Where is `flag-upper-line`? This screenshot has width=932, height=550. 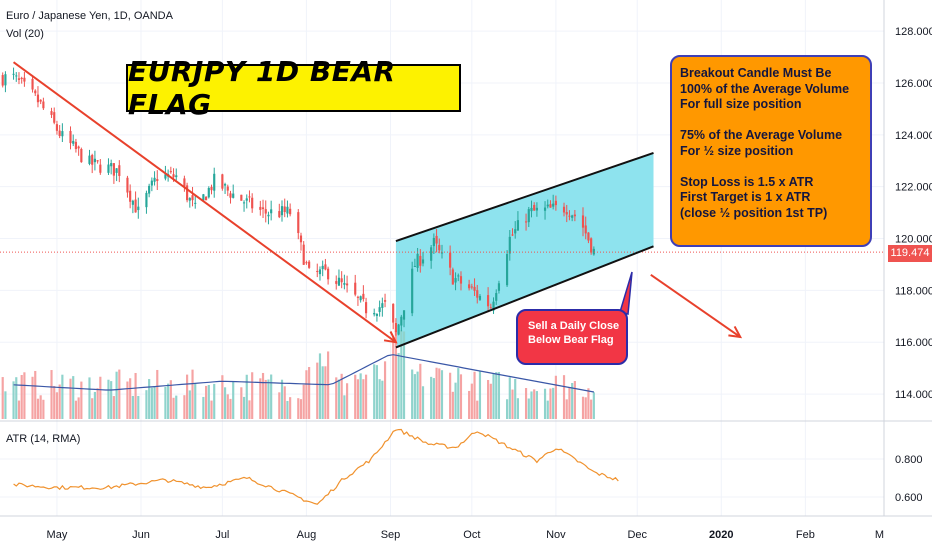 flag-upper-line is located at coordinates (524, 197).